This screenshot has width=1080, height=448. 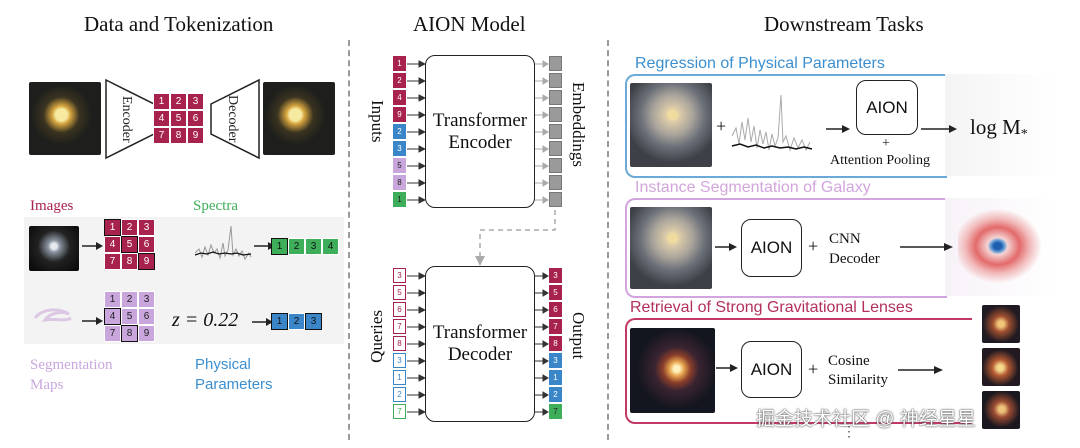 I want to click on segmentation-label-line1: Segmentation, so click(x=71, y=365).